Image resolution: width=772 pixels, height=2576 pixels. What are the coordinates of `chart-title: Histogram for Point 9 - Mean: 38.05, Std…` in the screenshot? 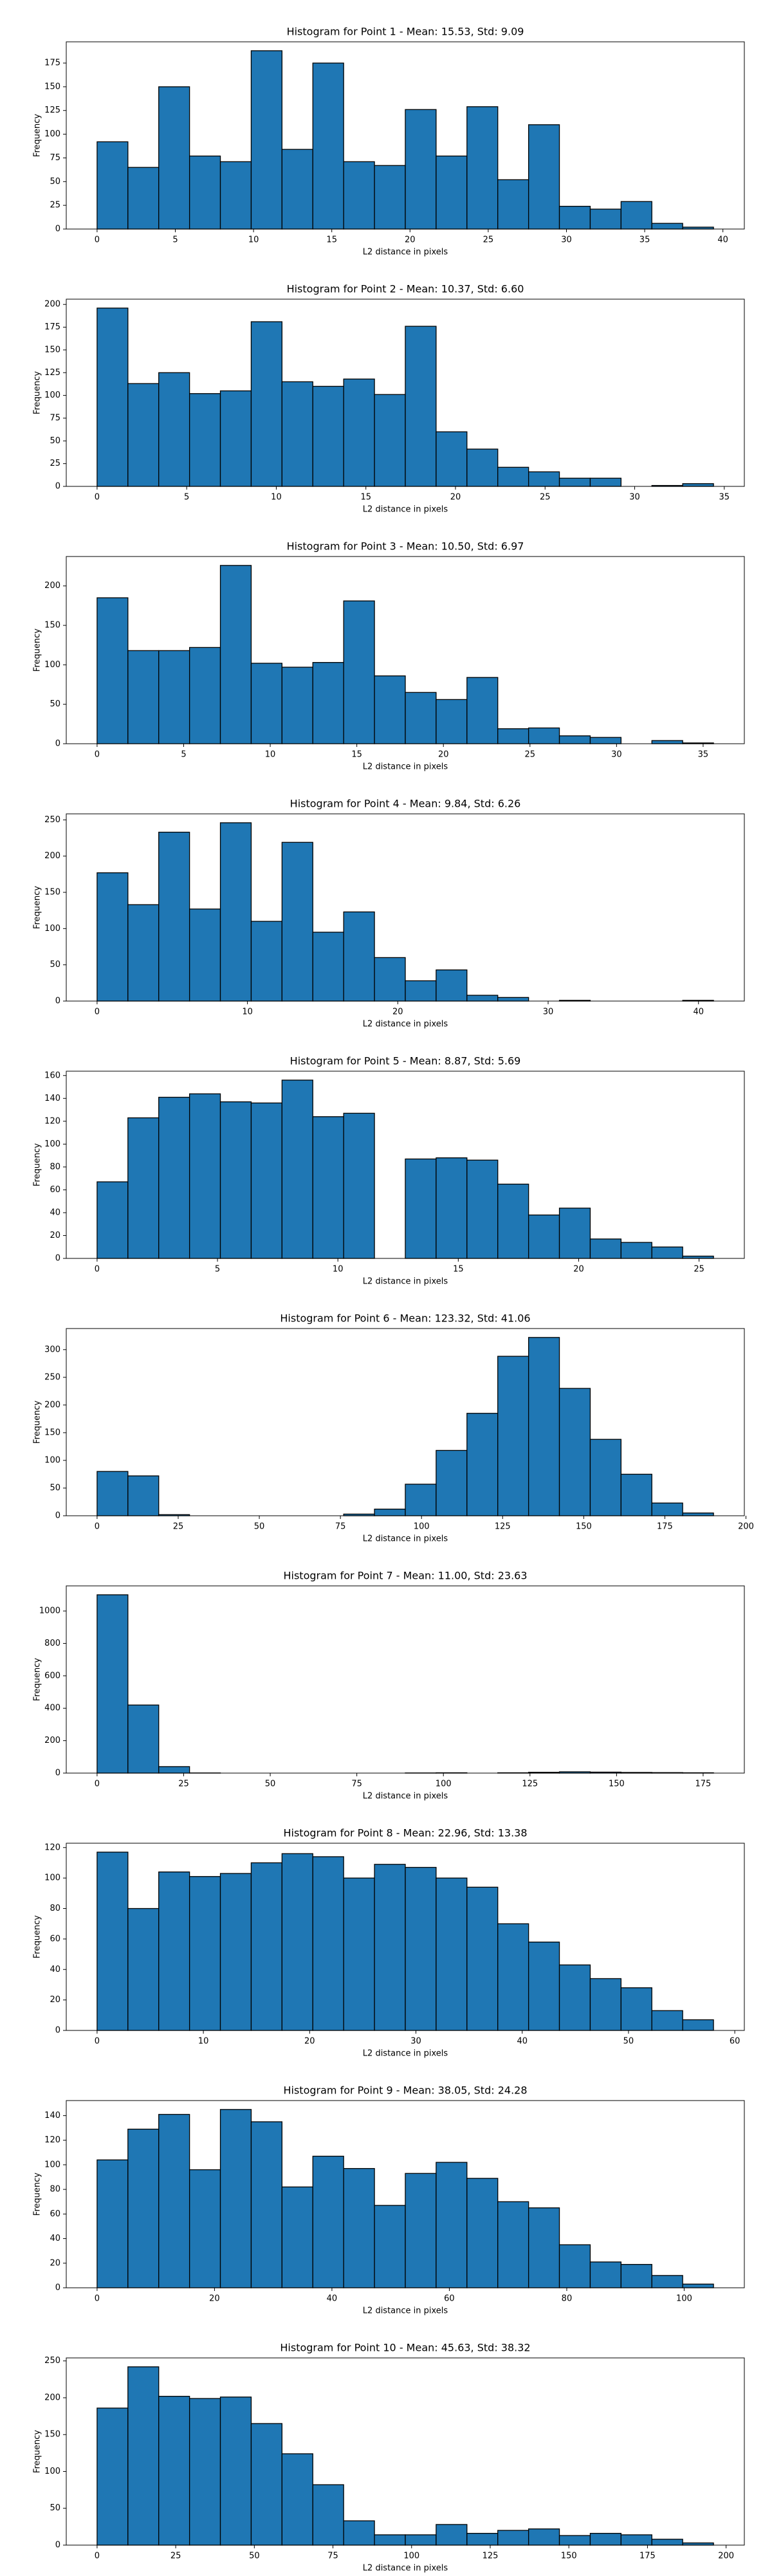 It's located at (405, 2090).